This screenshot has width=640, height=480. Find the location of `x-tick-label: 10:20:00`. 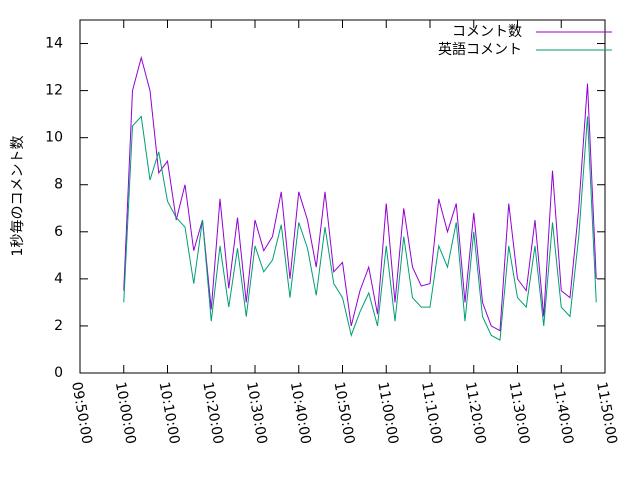

x-tick-label: 10:20:00 is located at coordinates (212, 413).